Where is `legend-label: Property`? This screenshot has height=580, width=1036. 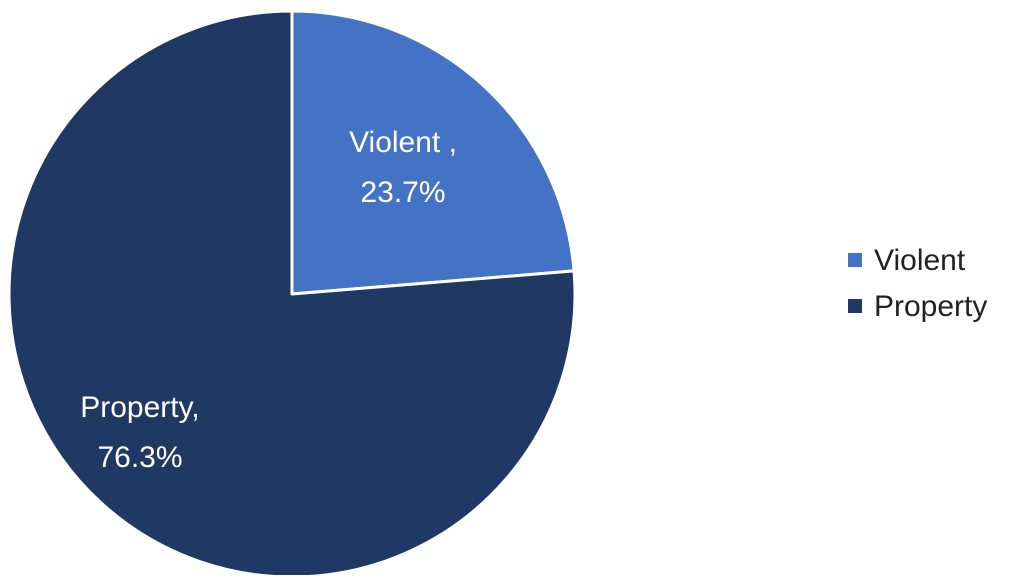
legend-label: Property is located at coordinates (930, 306).